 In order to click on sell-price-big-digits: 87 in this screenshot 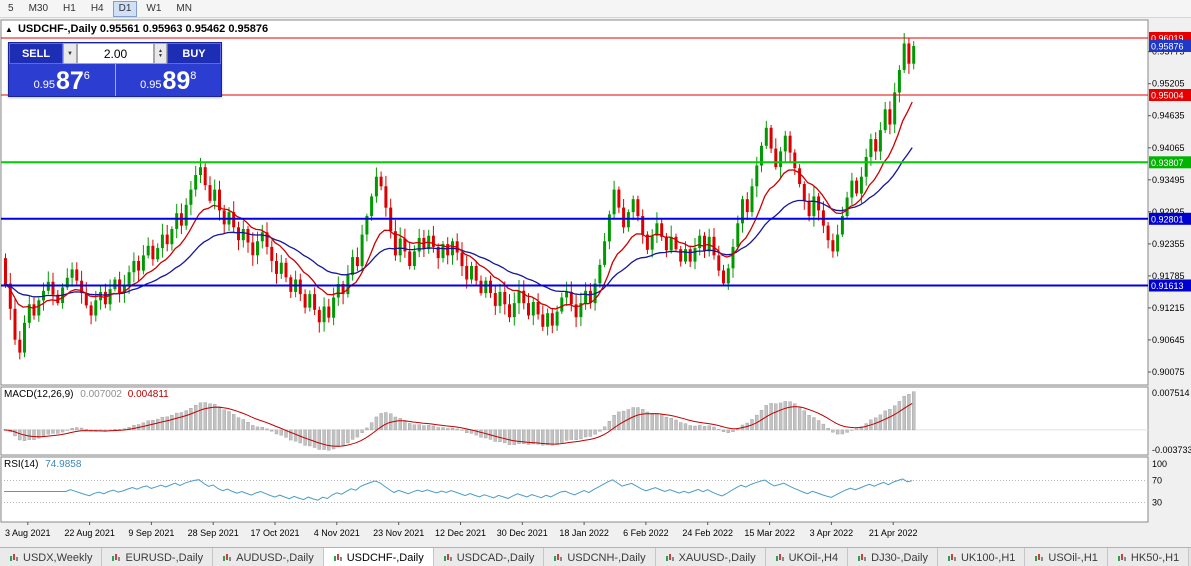, I will do `click(69, 81)`.